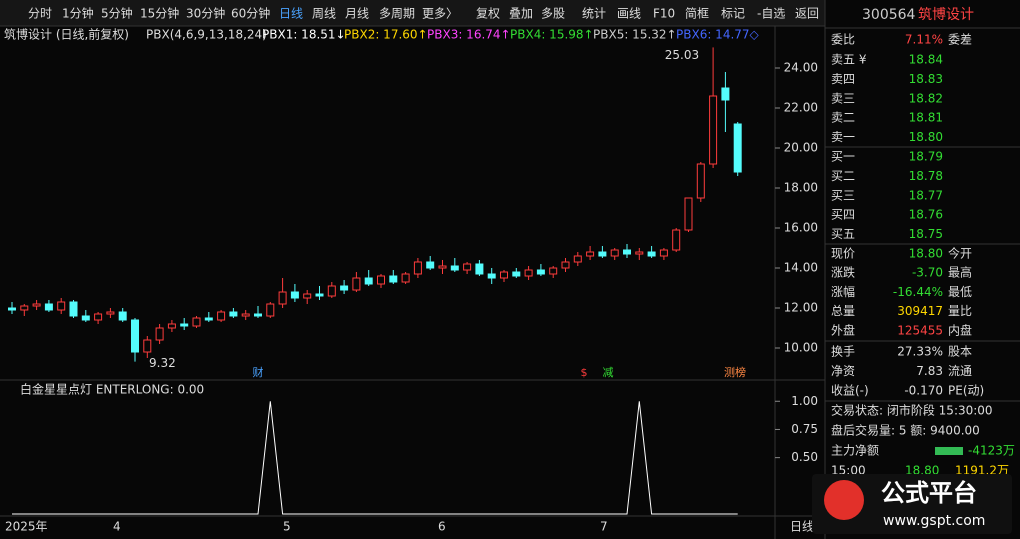 The width and height of the screenshot is (1020, 539). I want to click on toolbar-tab: 日线, so click(291, 14).